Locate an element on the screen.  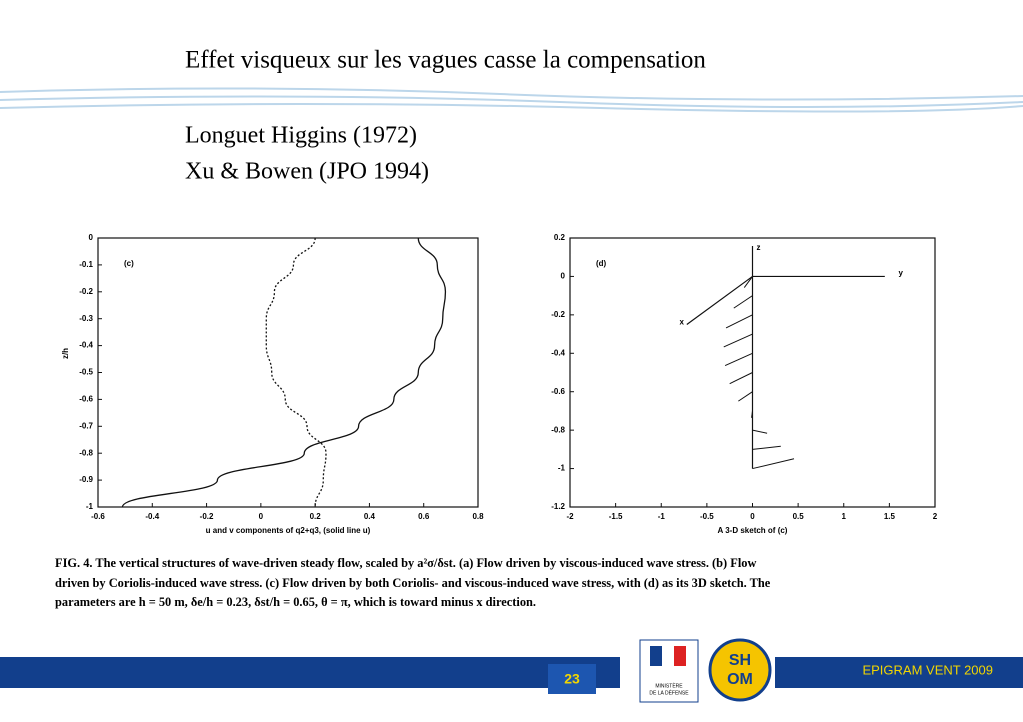
x-tick-label: 1 is located at coordinates (844, 516).